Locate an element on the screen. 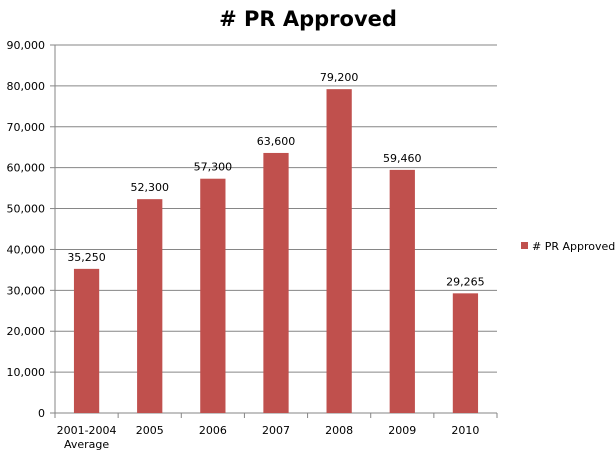  x-tick-label: 2006 is located at coordinates (213, 430).